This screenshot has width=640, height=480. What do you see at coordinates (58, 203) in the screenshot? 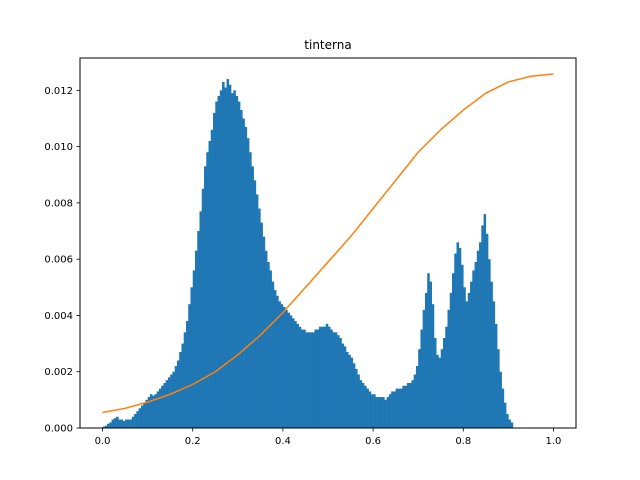
I see `y-tick-label: 0.008` at bounding box center [58, 203].